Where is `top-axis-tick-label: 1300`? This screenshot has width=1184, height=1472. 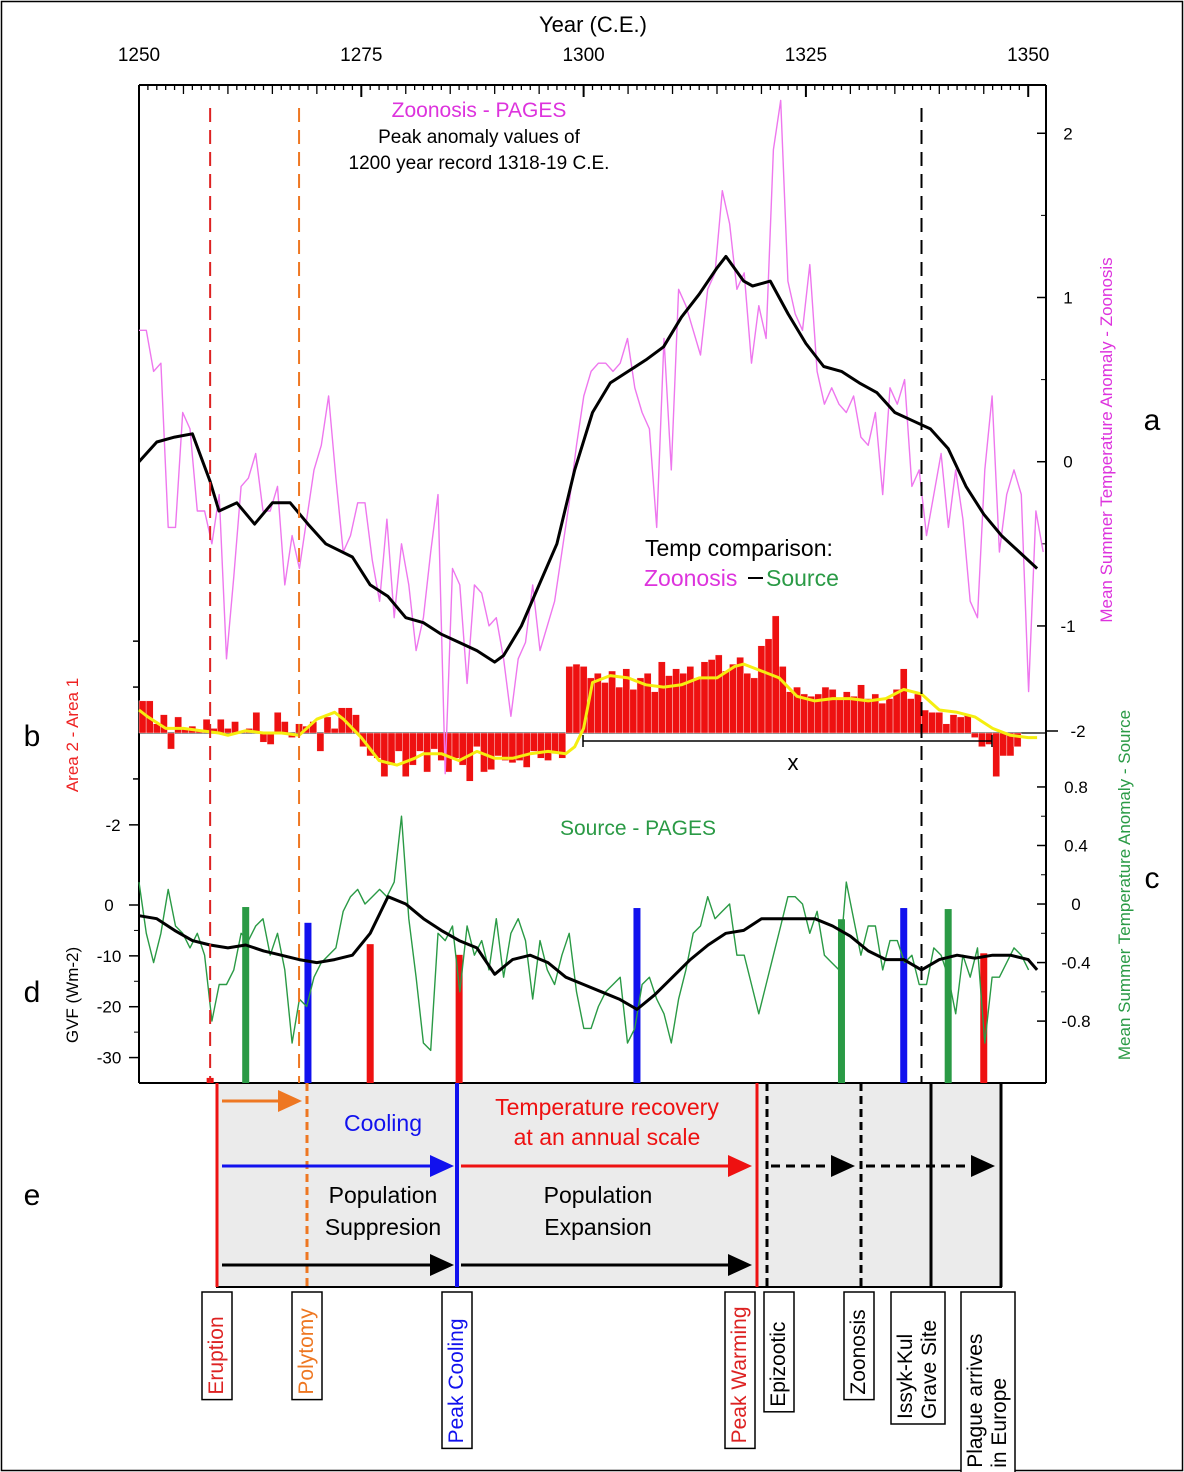 top-axis-tick-label: 1300 is located at coordinates (583, 55).